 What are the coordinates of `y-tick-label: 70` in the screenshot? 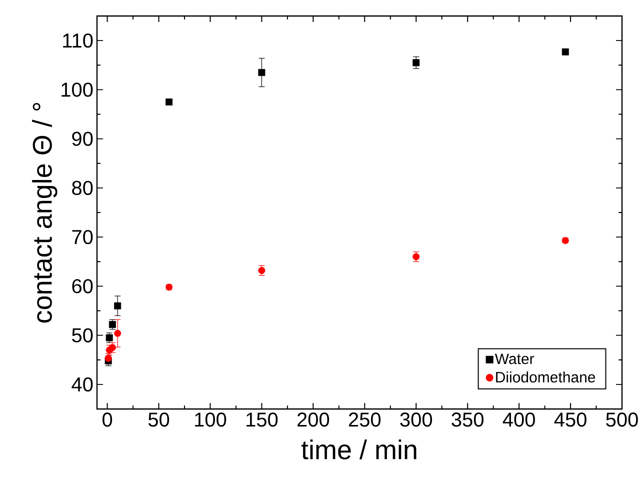 It's located at (82, 237).